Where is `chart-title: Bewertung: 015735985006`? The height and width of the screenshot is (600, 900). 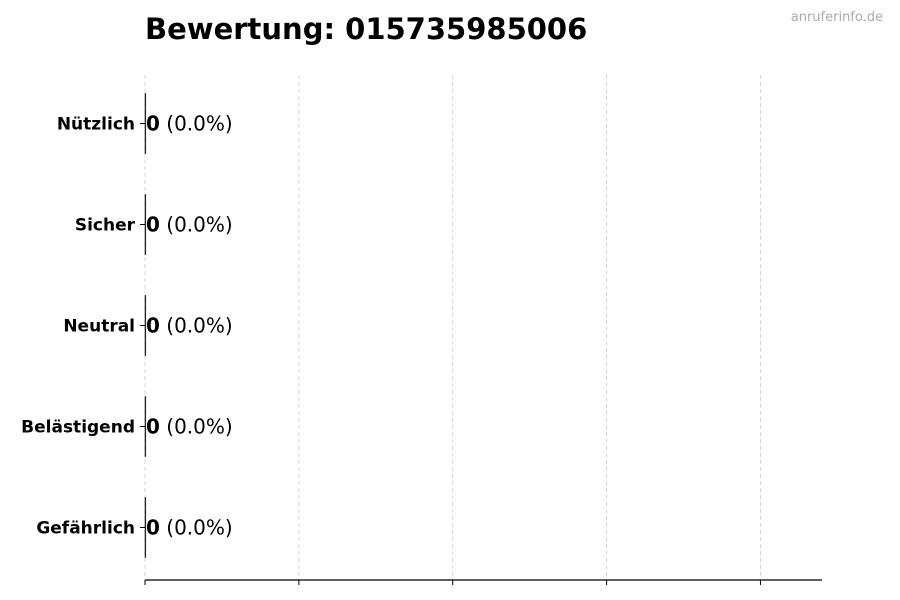
chart-title: Bewertung: 015735985006 is located at coordinates (366, 29).